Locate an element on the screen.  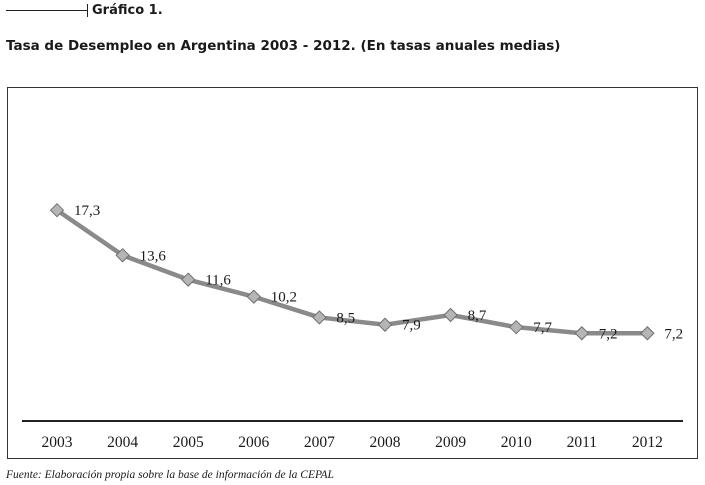
x-tick-label: 2012 is located at coordinates (647, 442).